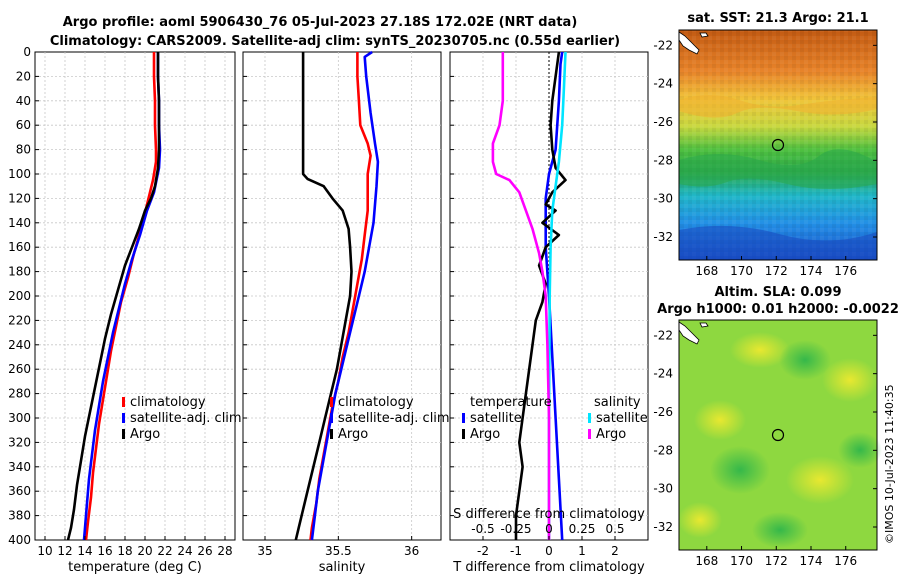 The image size is (900, 580). Describe the element at coordinates (342, 567) in the screenshot. I see `salinity-xlabel: salinity` at that location.